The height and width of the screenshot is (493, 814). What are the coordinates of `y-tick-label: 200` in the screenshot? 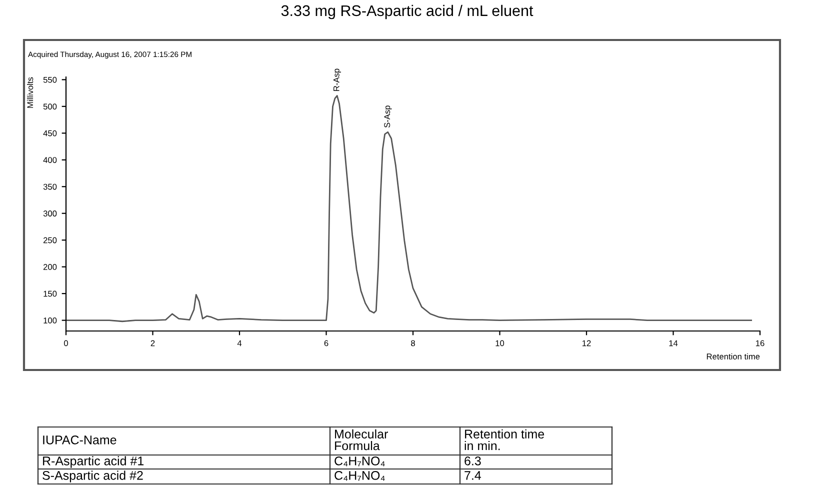 It's located at (50, 267).